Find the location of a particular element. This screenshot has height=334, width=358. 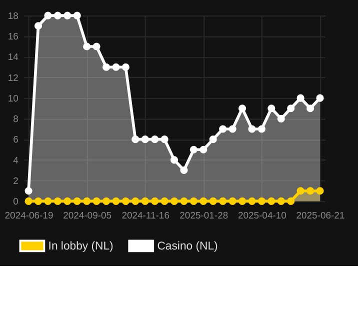

legend-label: In lobby (NL) is located at coordinates (81, 246).